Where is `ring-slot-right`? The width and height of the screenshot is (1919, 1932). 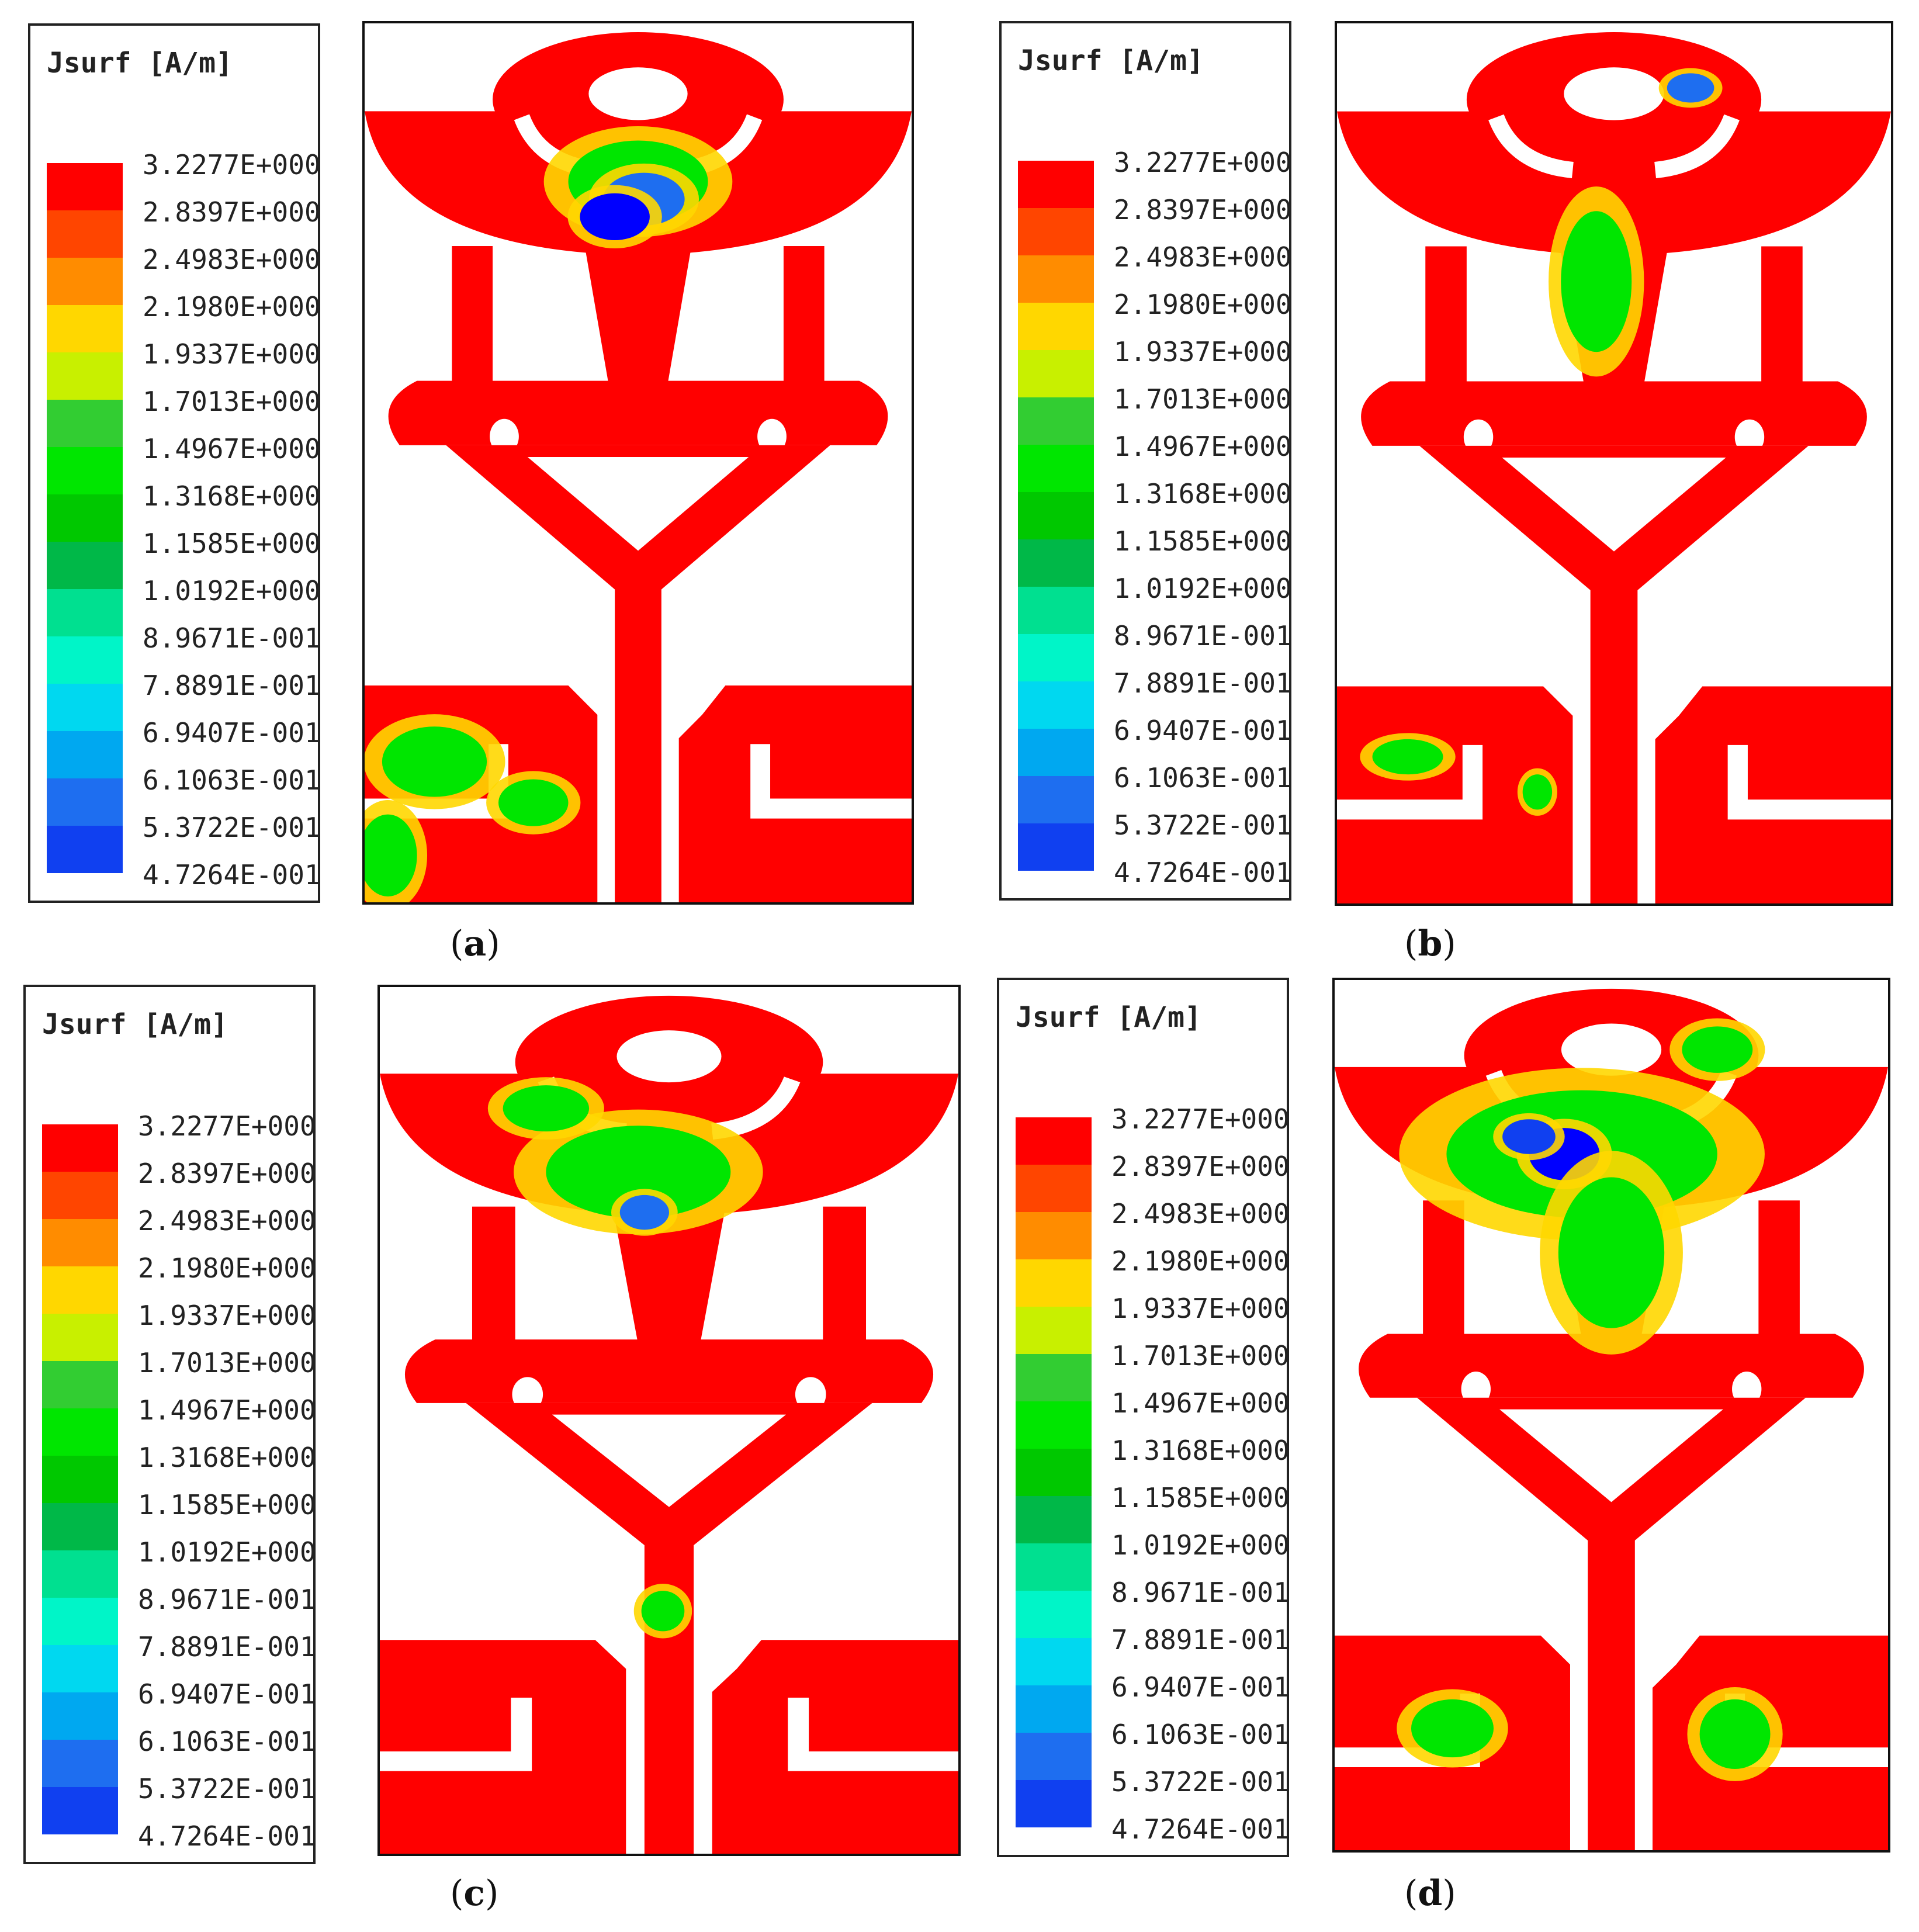 ring-slot-right is located at coordinates (1697, 146).